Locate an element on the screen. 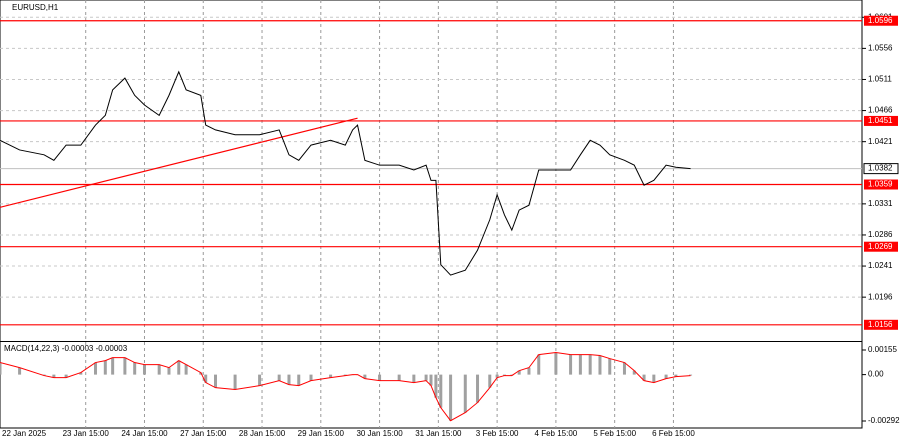  y-tick-label: 1.0286 is located at coordinates (880, 234).